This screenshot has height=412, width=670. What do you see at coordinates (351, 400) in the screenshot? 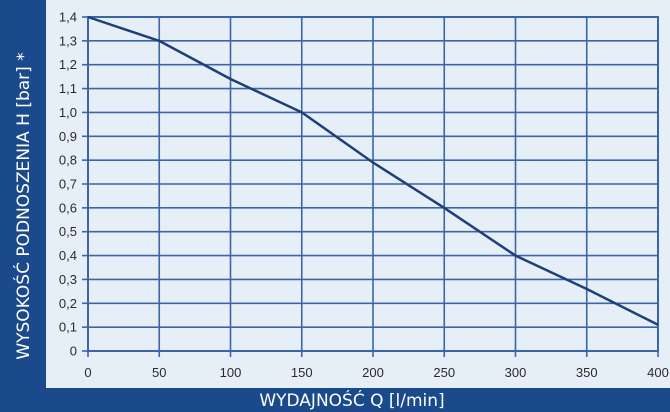
I see `x-axis-title: WYDAJNOŚĆ Q [l/min]` at bounding box center [351, 400].